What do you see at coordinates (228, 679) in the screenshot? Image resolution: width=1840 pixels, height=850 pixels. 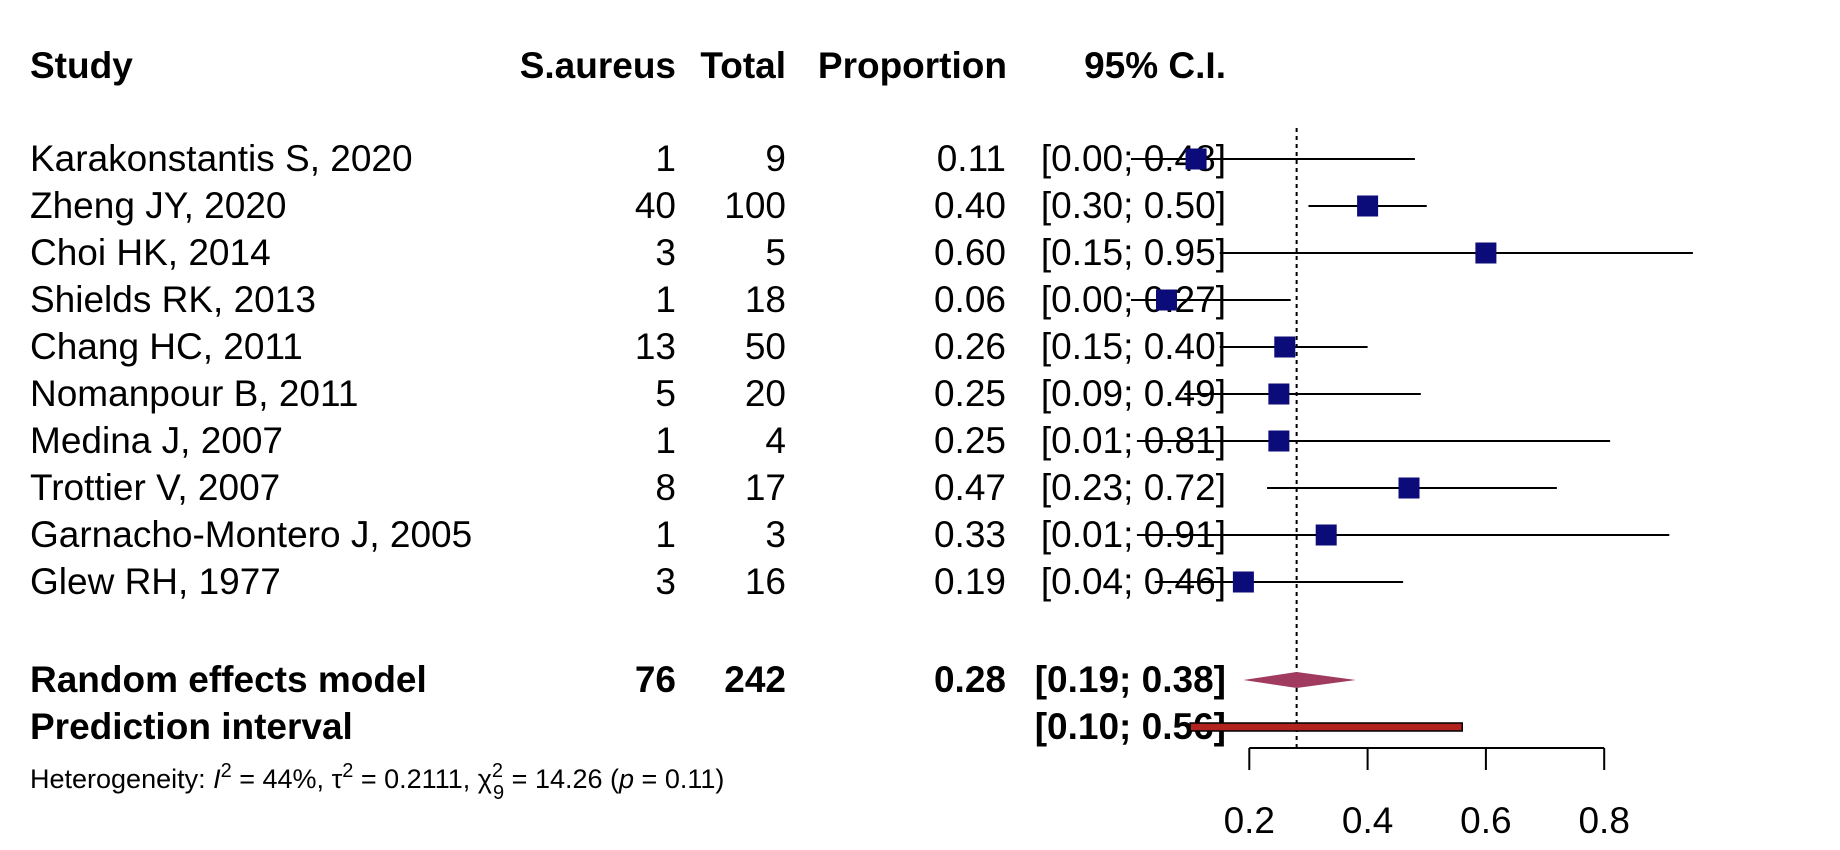 I see `pooled-label: Random effects model` at bounding box center [228, 679].